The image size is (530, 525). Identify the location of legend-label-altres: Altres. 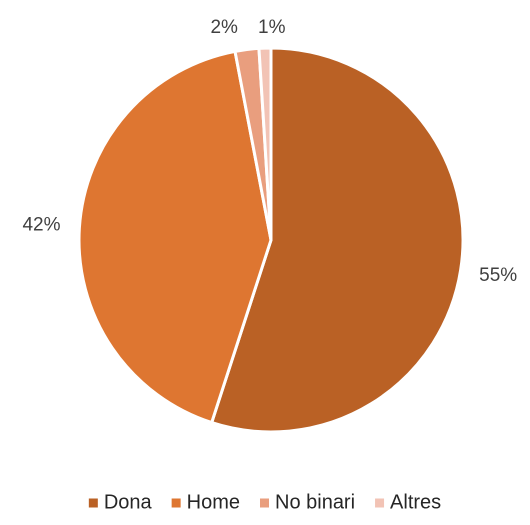
(415, 502).